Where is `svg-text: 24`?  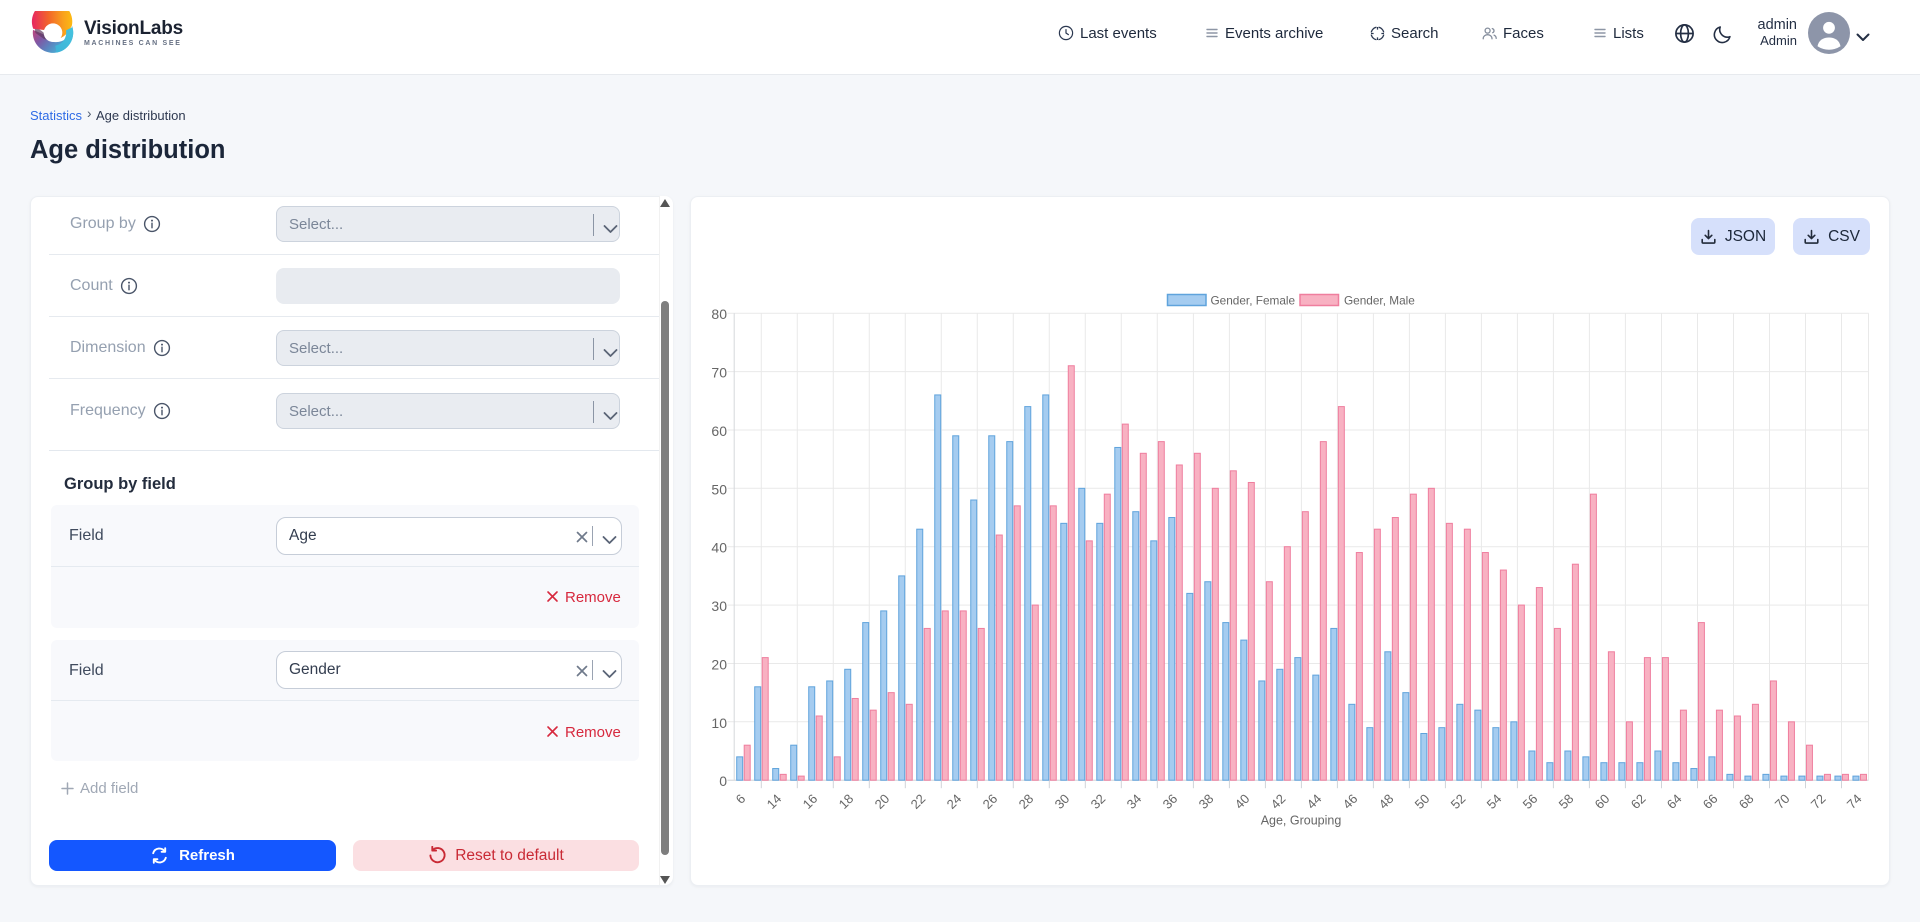
svg-text: 24 is located at coordinates (954, 801).